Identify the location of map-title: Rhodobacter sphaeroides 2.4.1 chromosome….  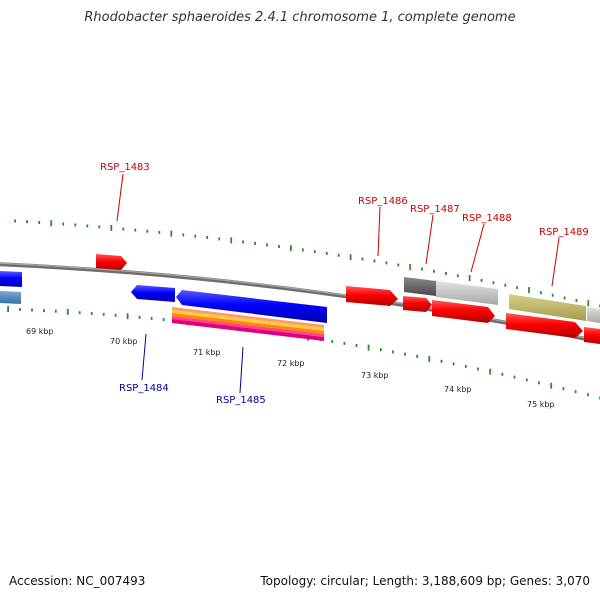
(300, 17).